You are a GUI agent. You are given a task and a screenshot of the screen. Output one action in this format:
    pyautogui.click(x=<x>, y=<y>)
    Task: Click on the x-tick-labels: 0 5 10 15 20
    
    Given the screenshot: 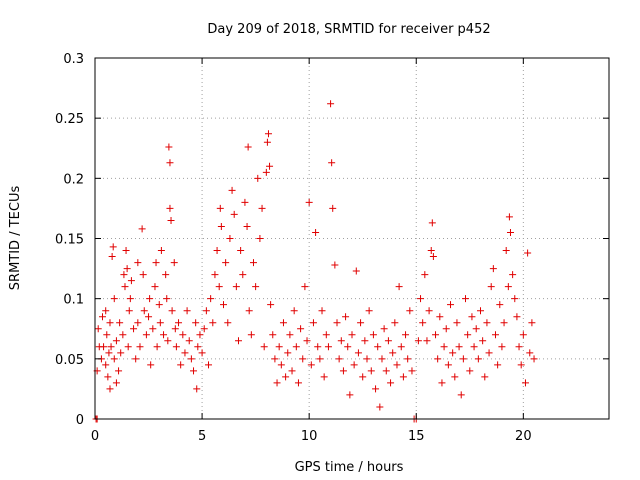 What is the action you would take?
    pyautogui.click(x=311, y=436)
    